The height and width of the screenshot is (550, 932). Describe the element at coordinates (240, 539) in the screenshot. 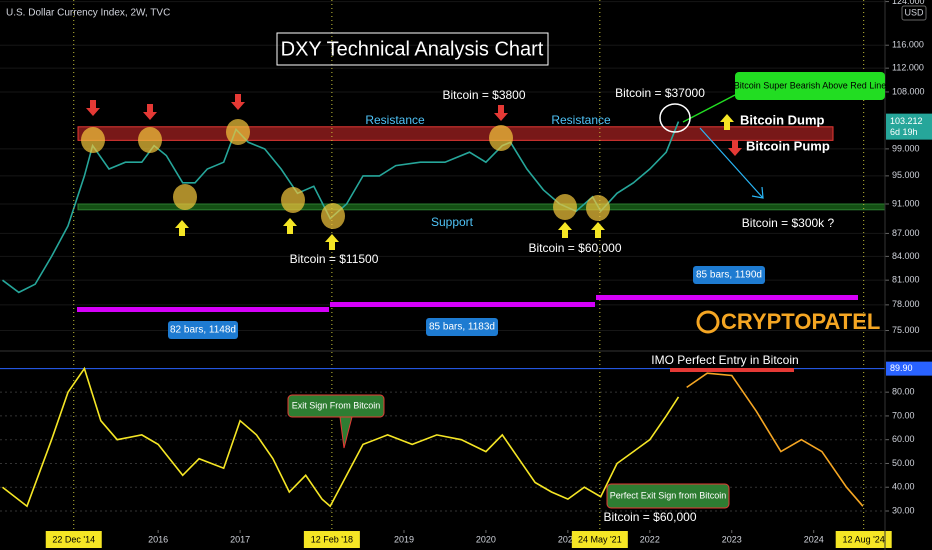

I see `x-tick-label: 2017` at that location.